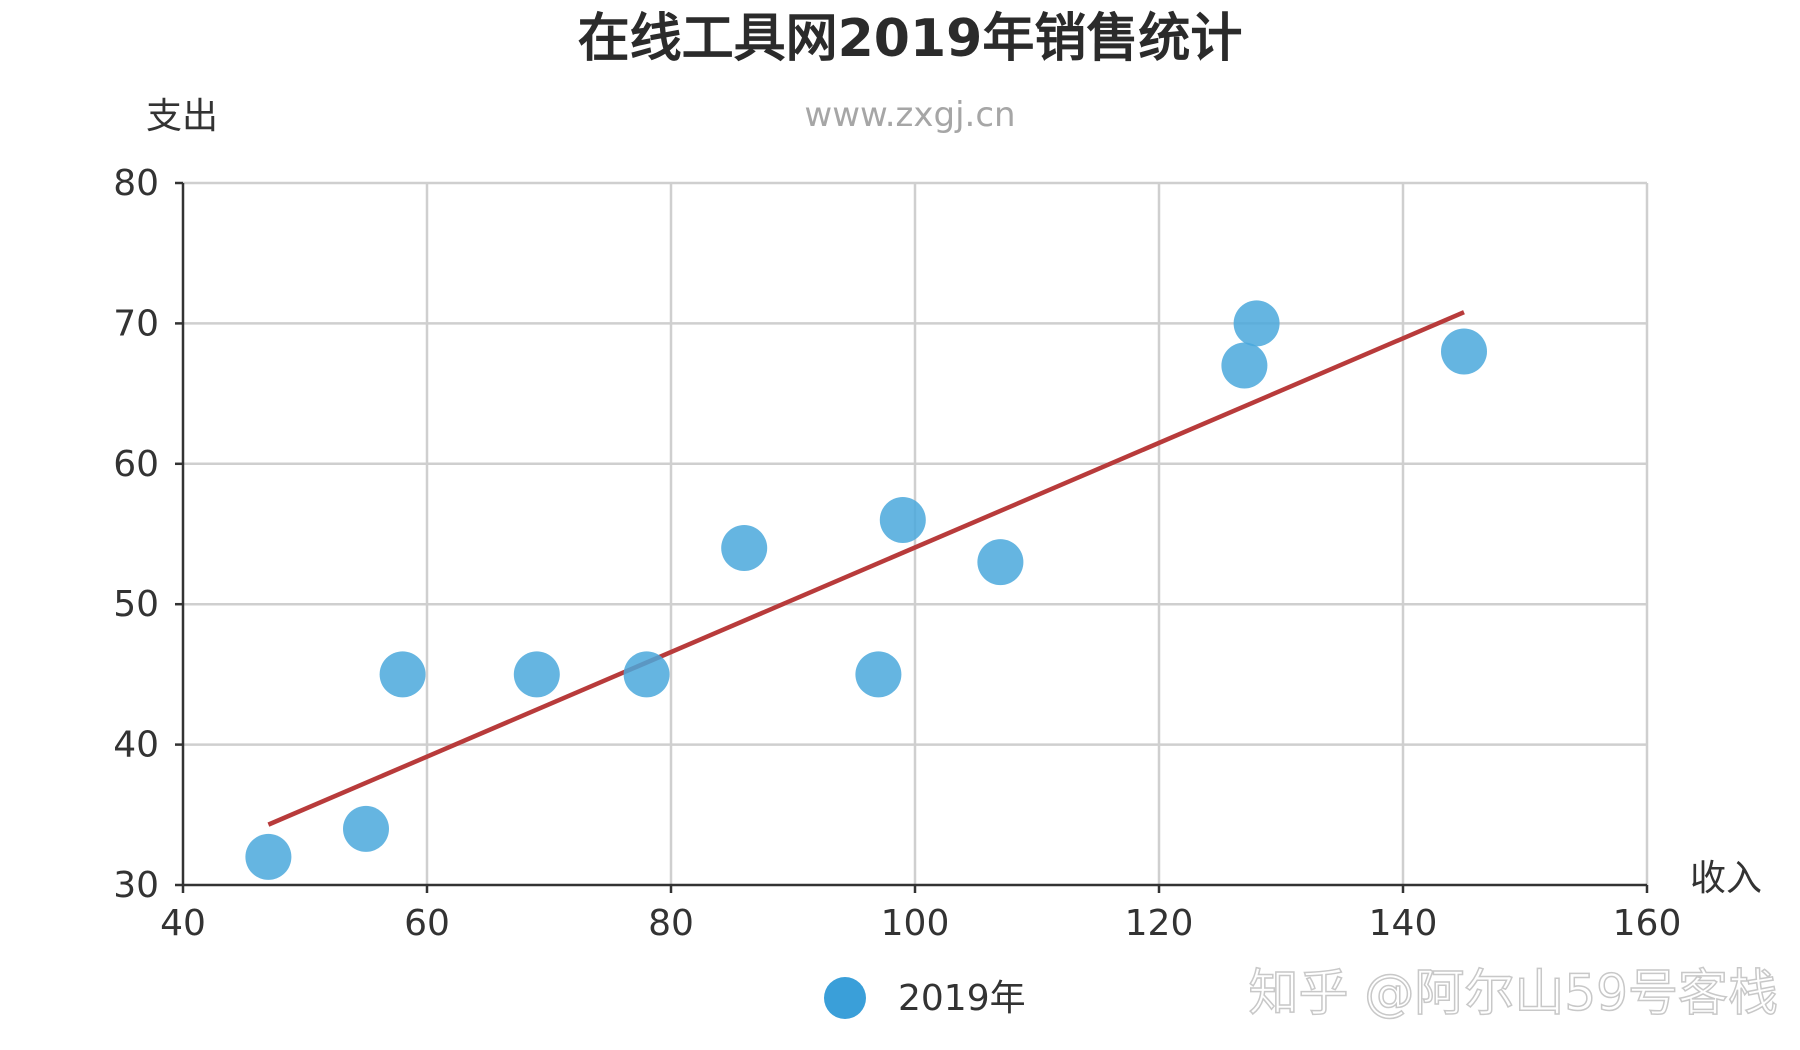 The image size is (1800, 1050). Describe the element at coordinates (1726, 878) in the screenshot. I see `x-axis-label: 收入` at that location.